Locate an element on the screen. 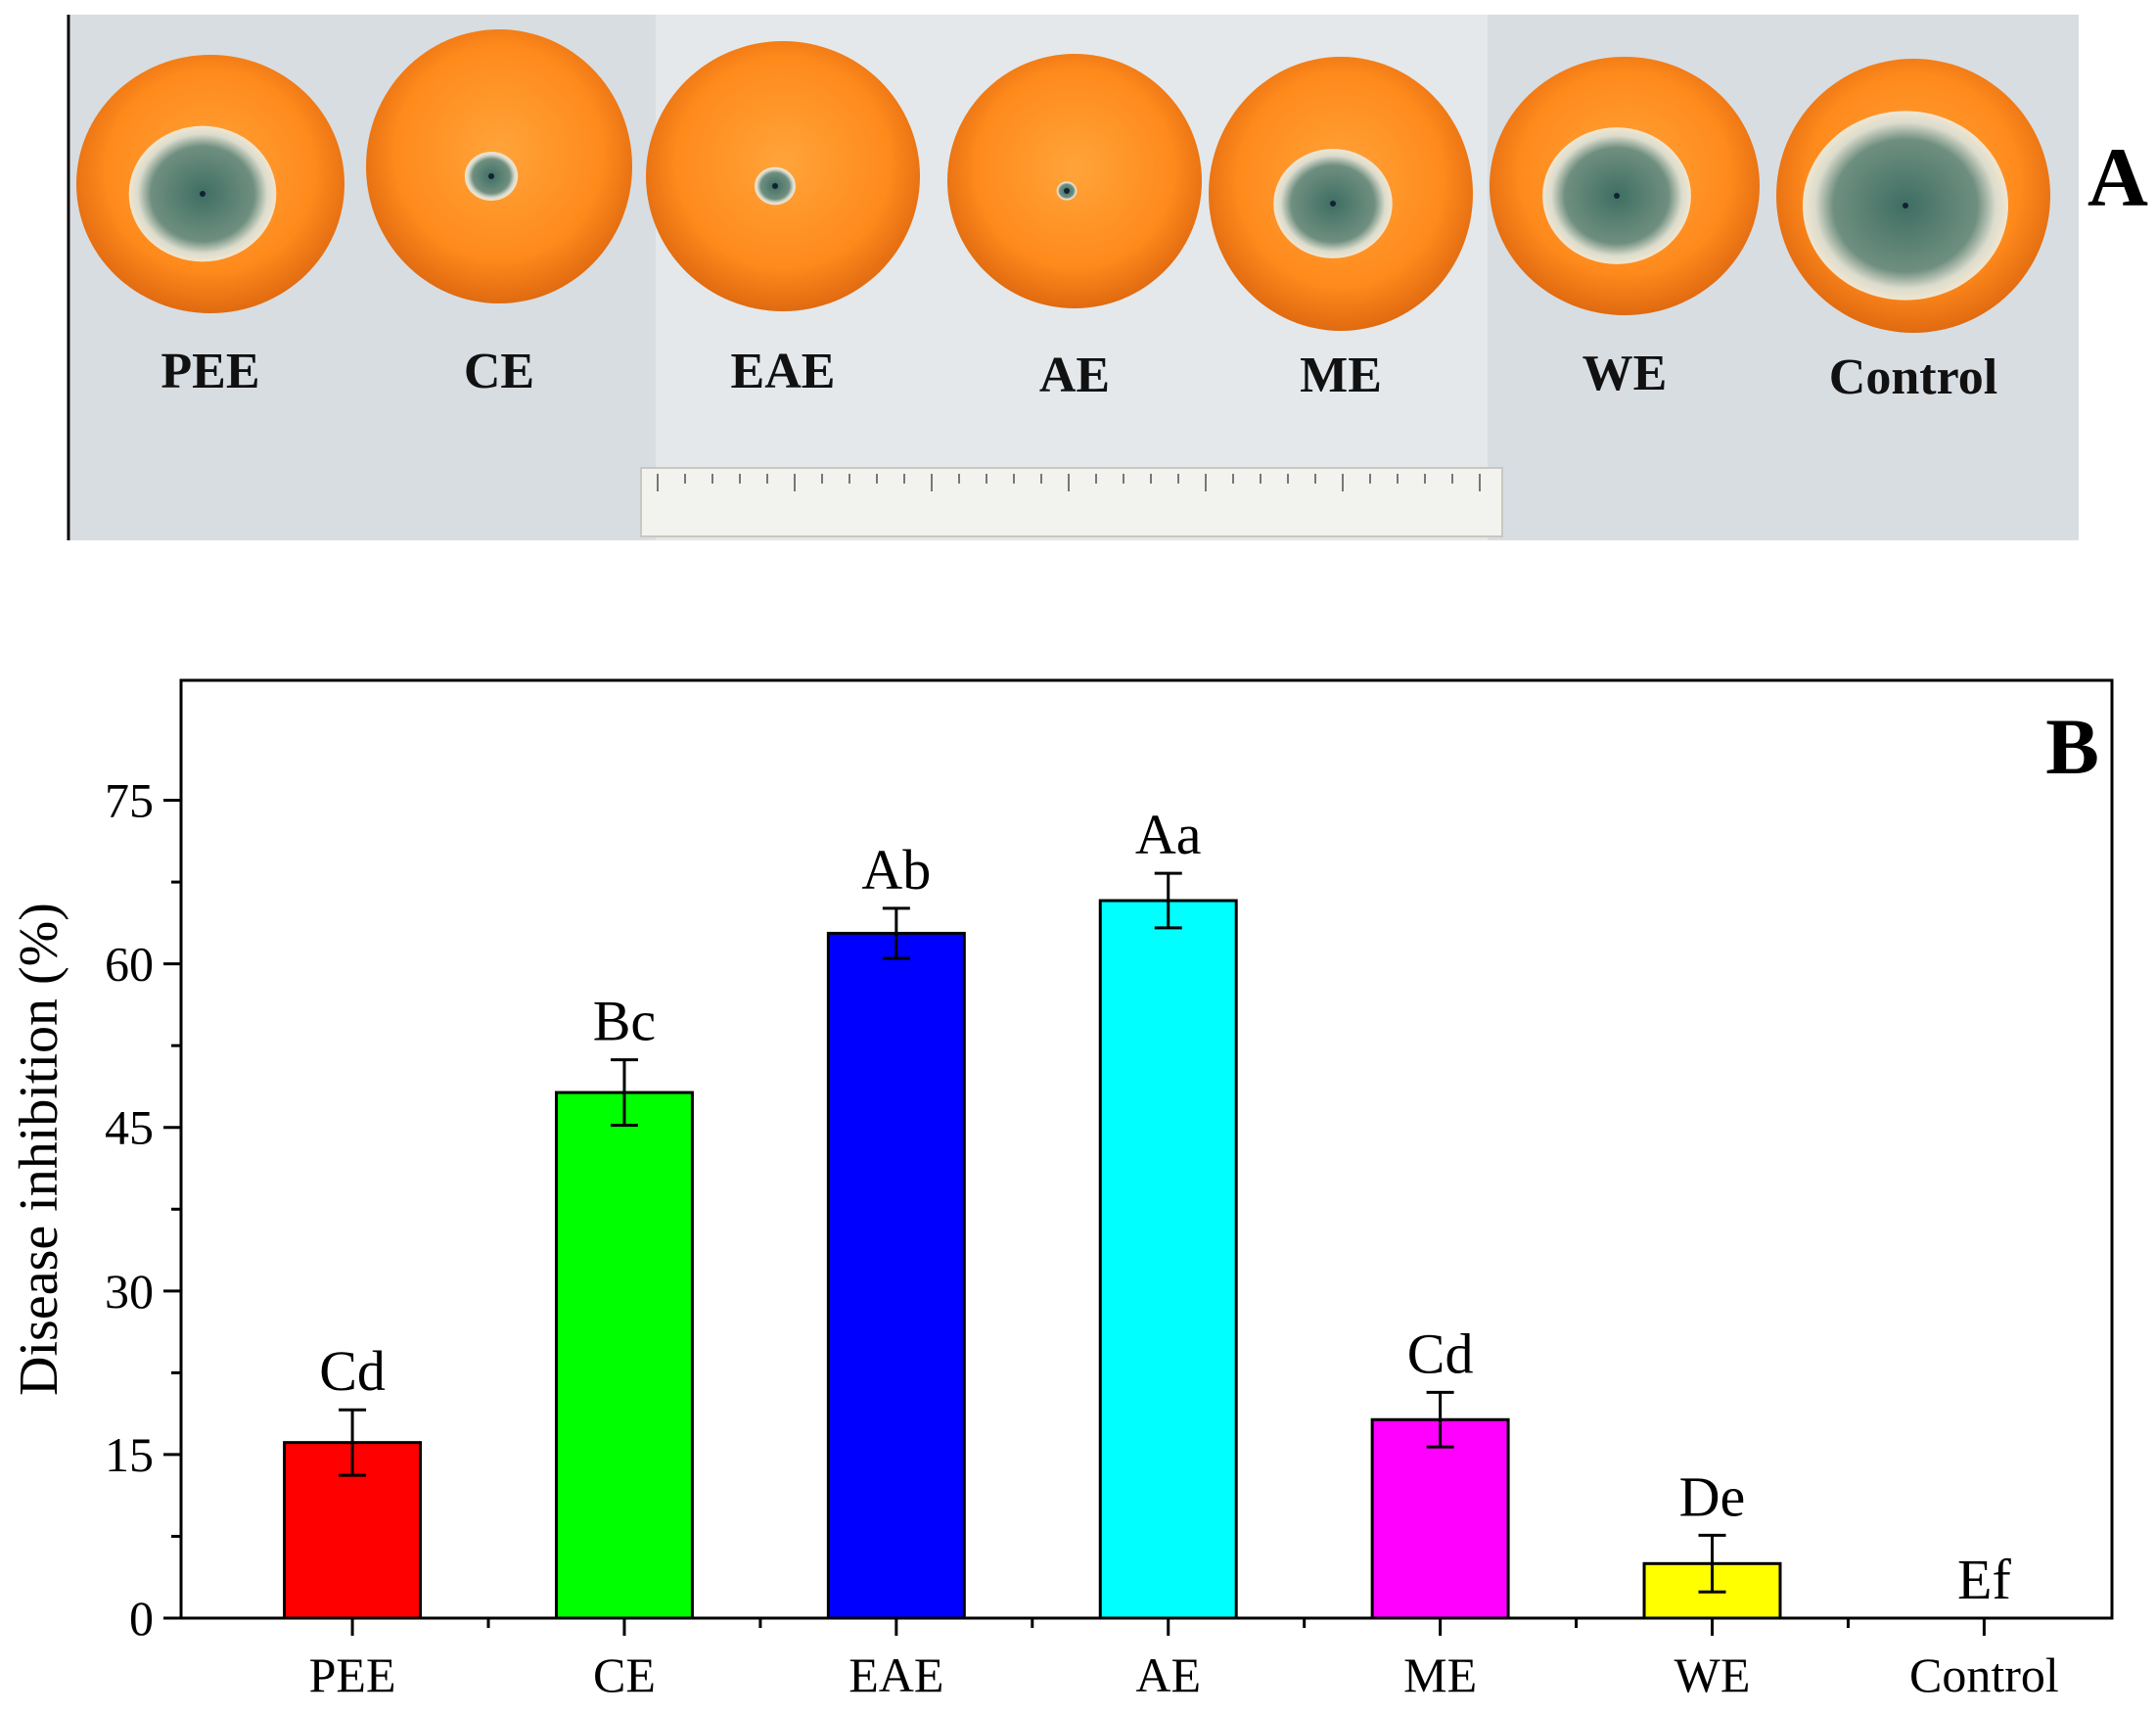 The image size is (2156, 1716). fruit-label: WE is located at coordinates (1625, 373).